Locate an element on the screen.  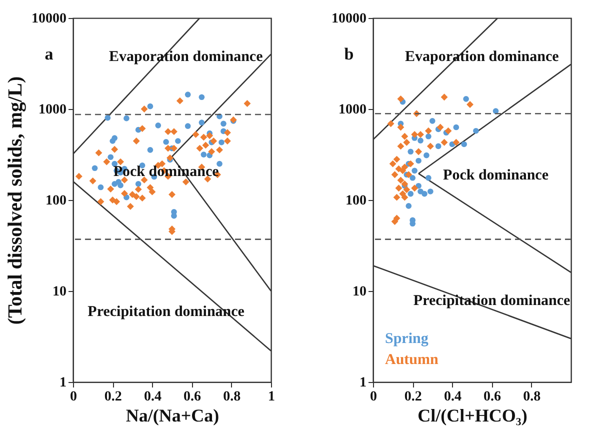
text: Spring is located at coordinates (407, 339).